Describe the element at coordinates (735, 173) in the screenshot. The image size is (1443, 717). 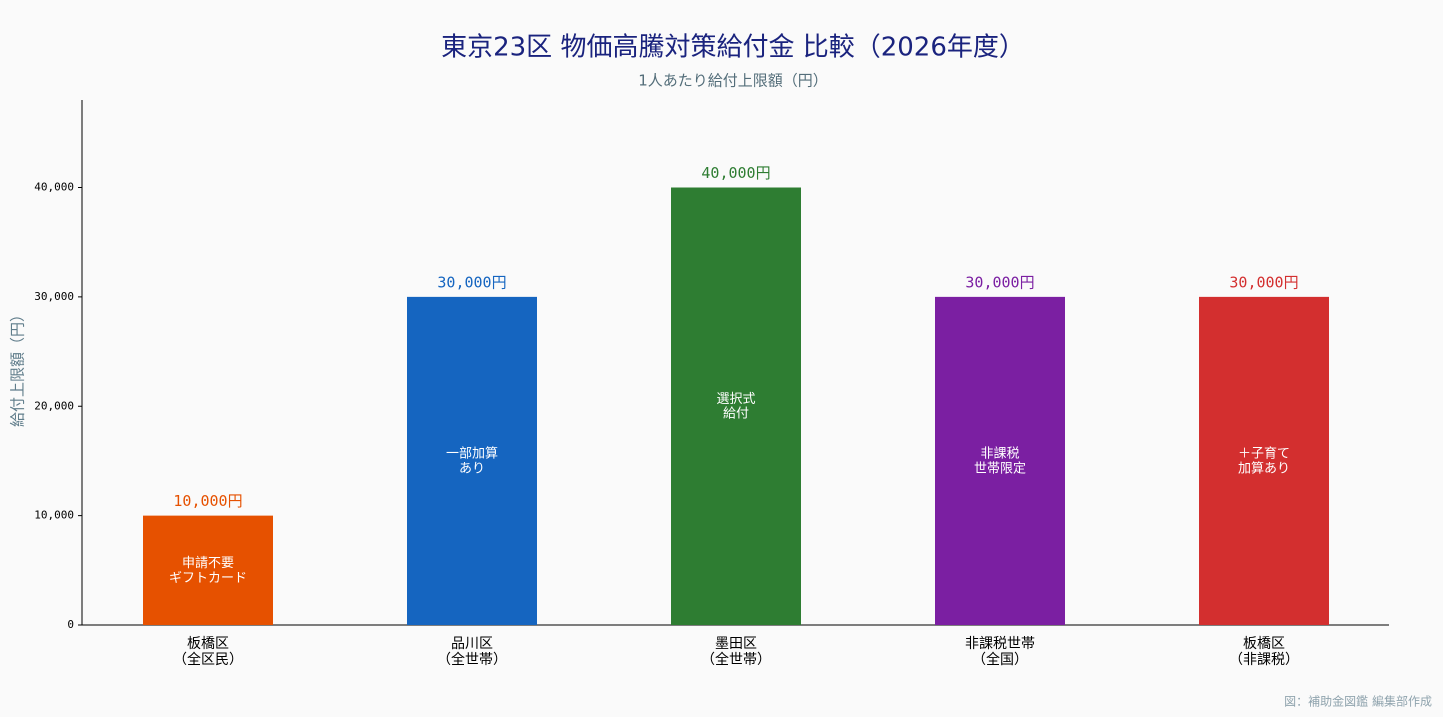
I see `value-label: 40,000円` at that location.